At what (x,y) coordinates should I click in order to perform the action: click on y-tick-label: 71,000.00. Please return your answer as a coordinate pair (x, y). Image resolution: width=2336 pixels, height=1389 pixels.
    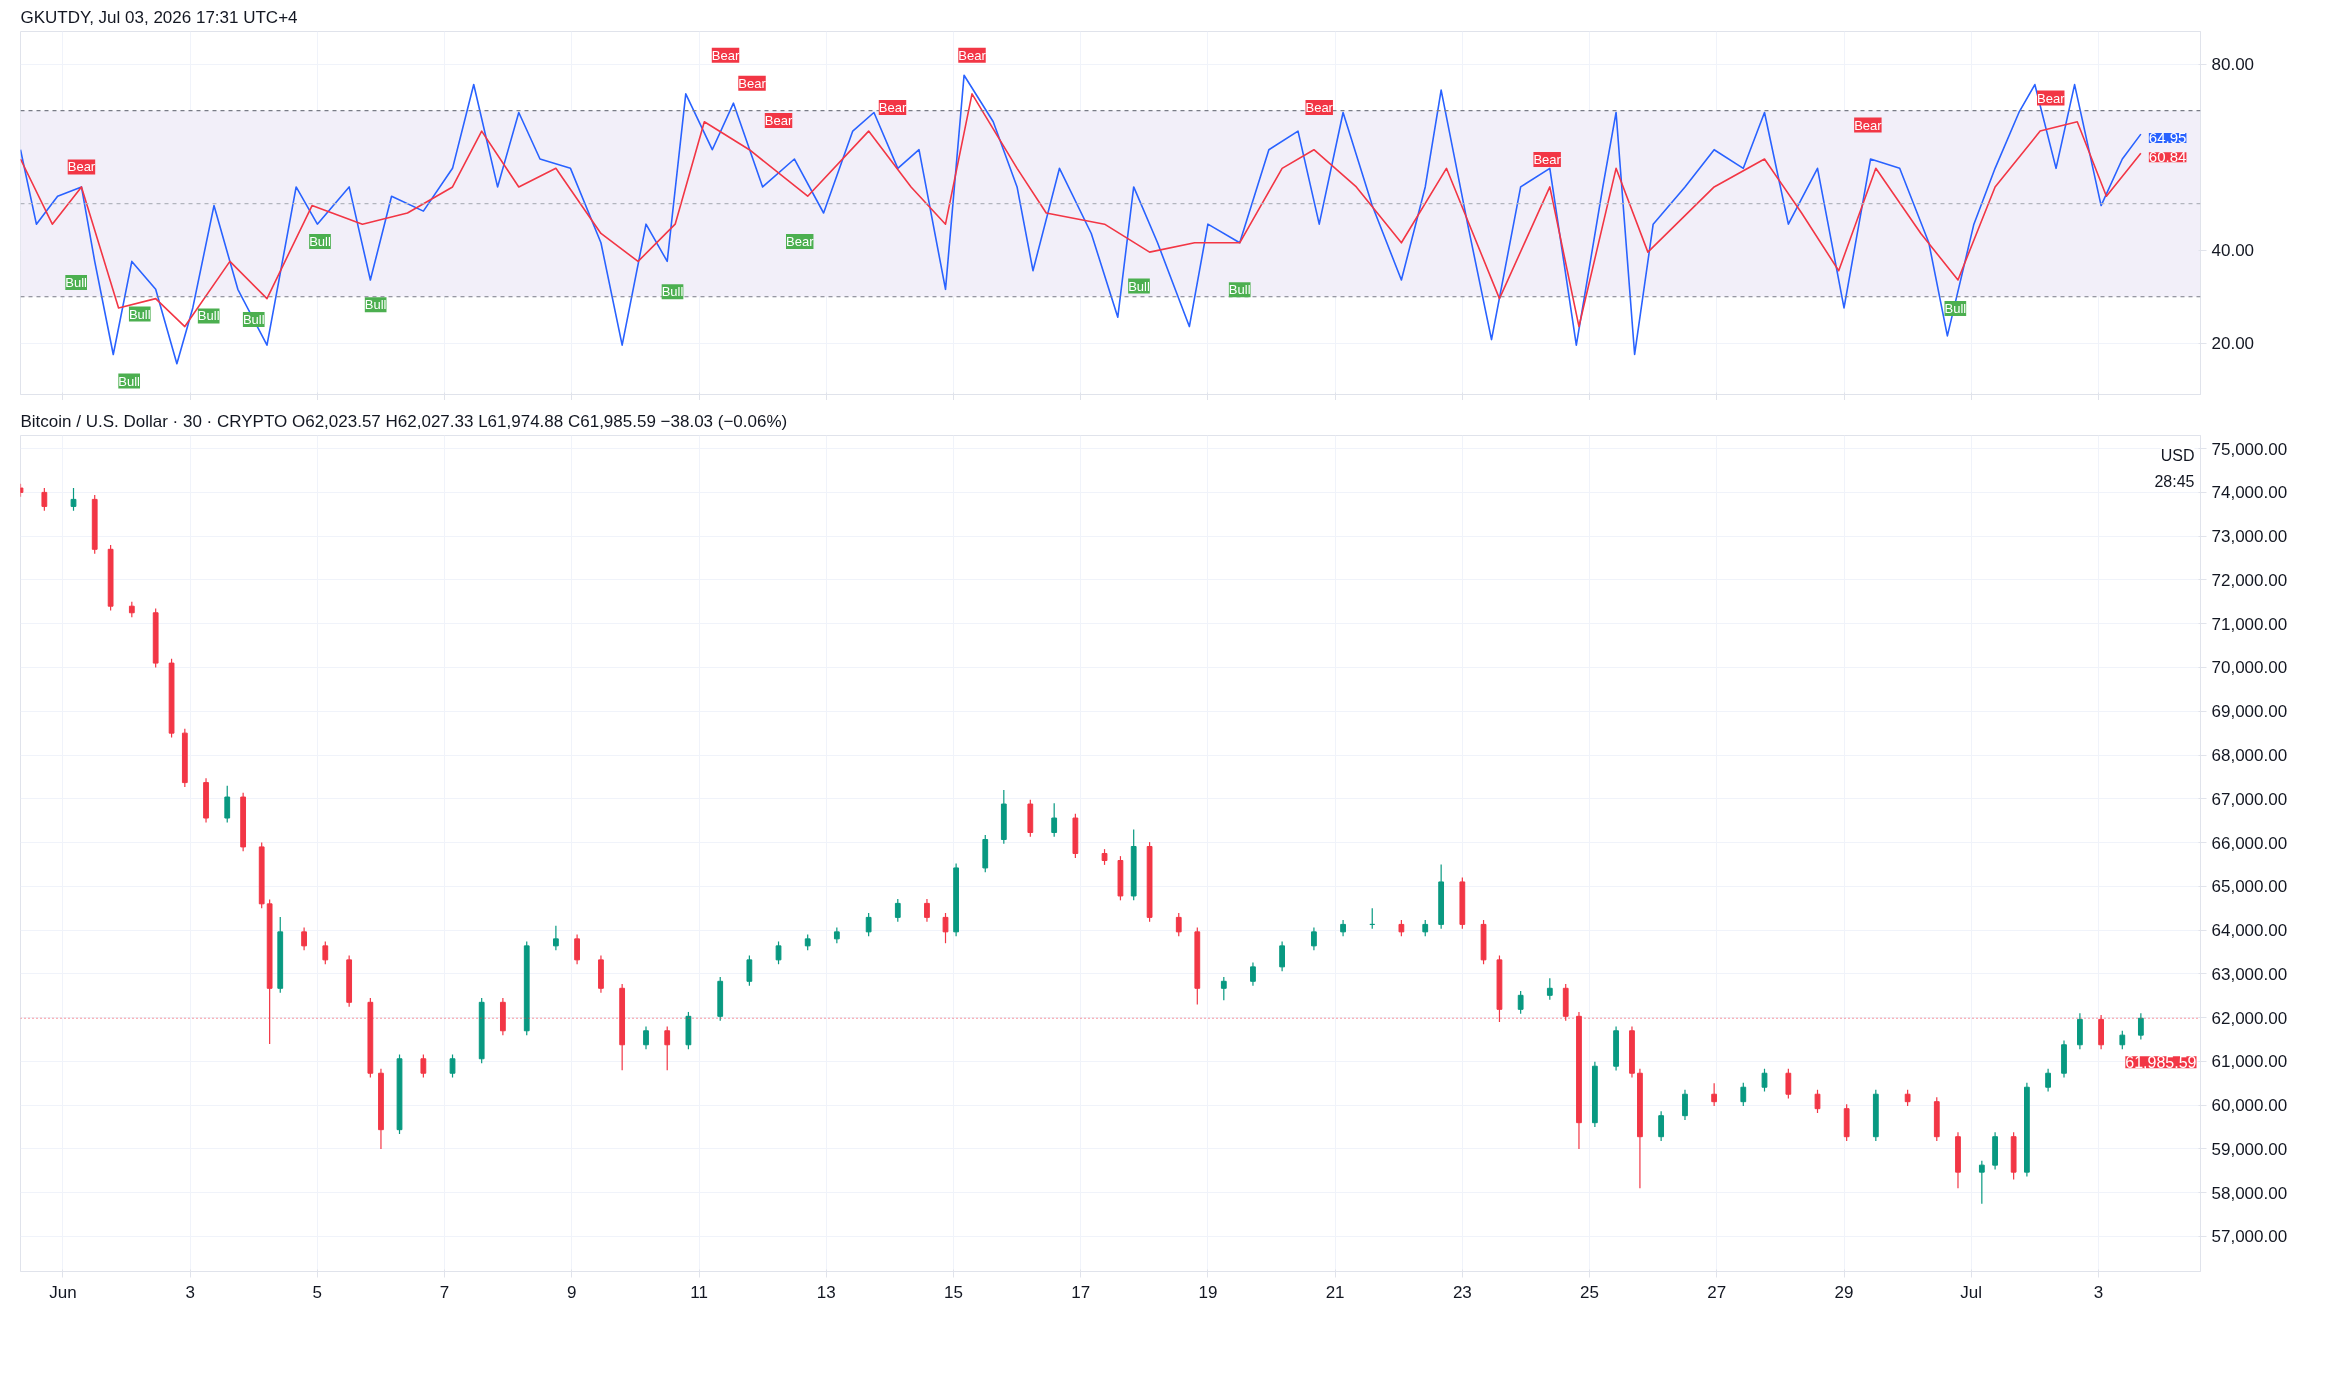
    Looking at the image, I should click on (2249, 624).